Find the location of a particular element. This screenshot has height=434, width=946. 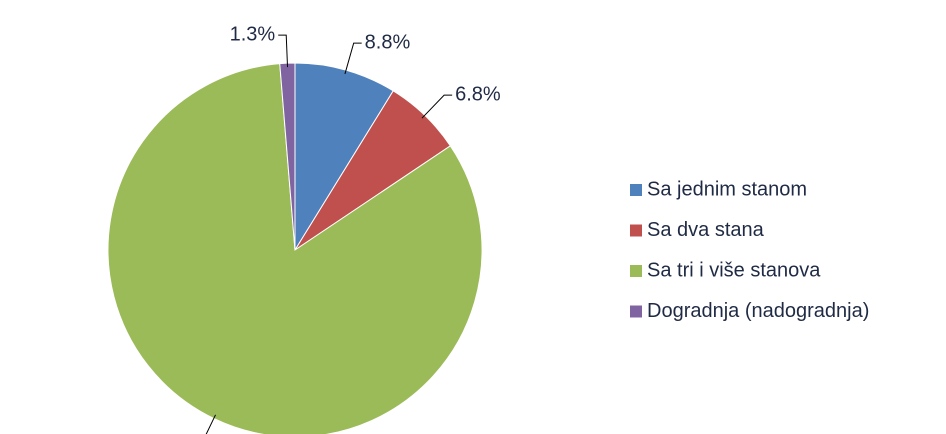

data-label: 1.3% is located at coordinates (253, 34).